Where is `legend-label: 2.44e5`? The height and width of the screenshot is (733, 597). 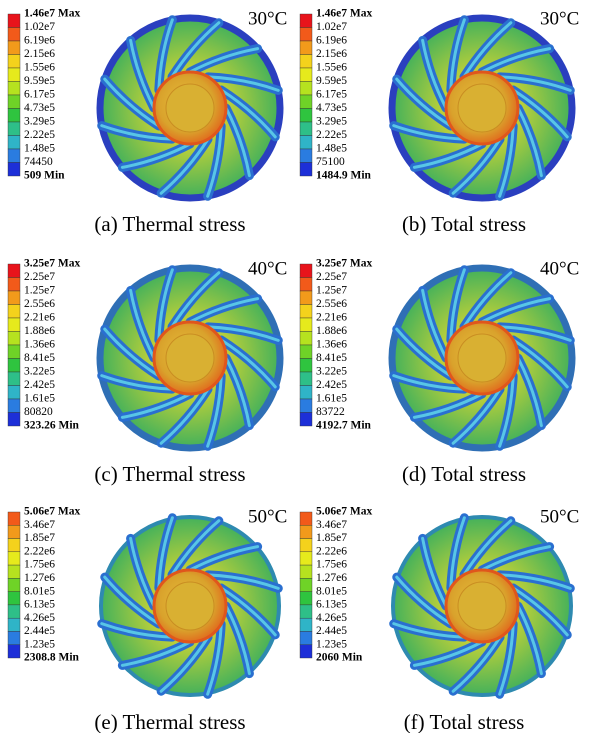
legend-label: 2.44e5 is located at coordinates (331, 631).